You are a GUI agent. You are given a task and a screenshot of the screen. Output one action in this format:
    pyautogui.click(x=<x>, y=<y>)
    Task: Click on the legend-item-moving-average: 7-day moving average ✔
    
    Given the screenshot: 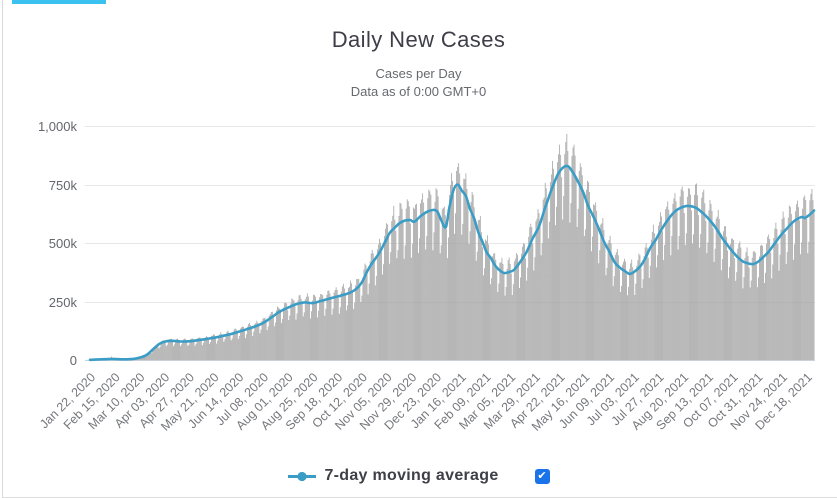 What is the action you would take?
    pyautogui.click(x=418, y=476)
    